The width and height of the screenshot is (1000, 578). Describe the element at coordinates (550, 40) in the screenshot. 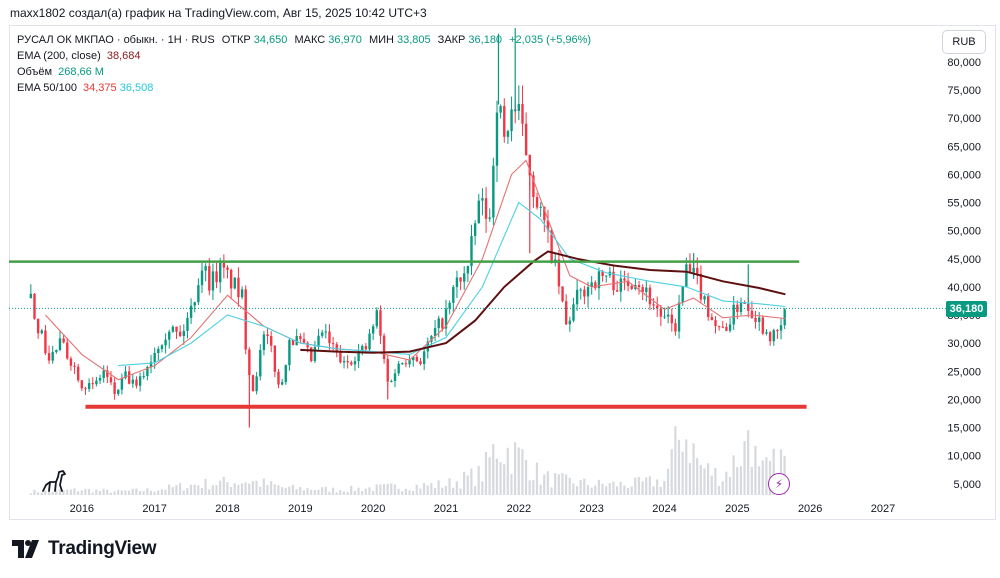

I see `change-value: +2,035 (+5,96%)` at that location.